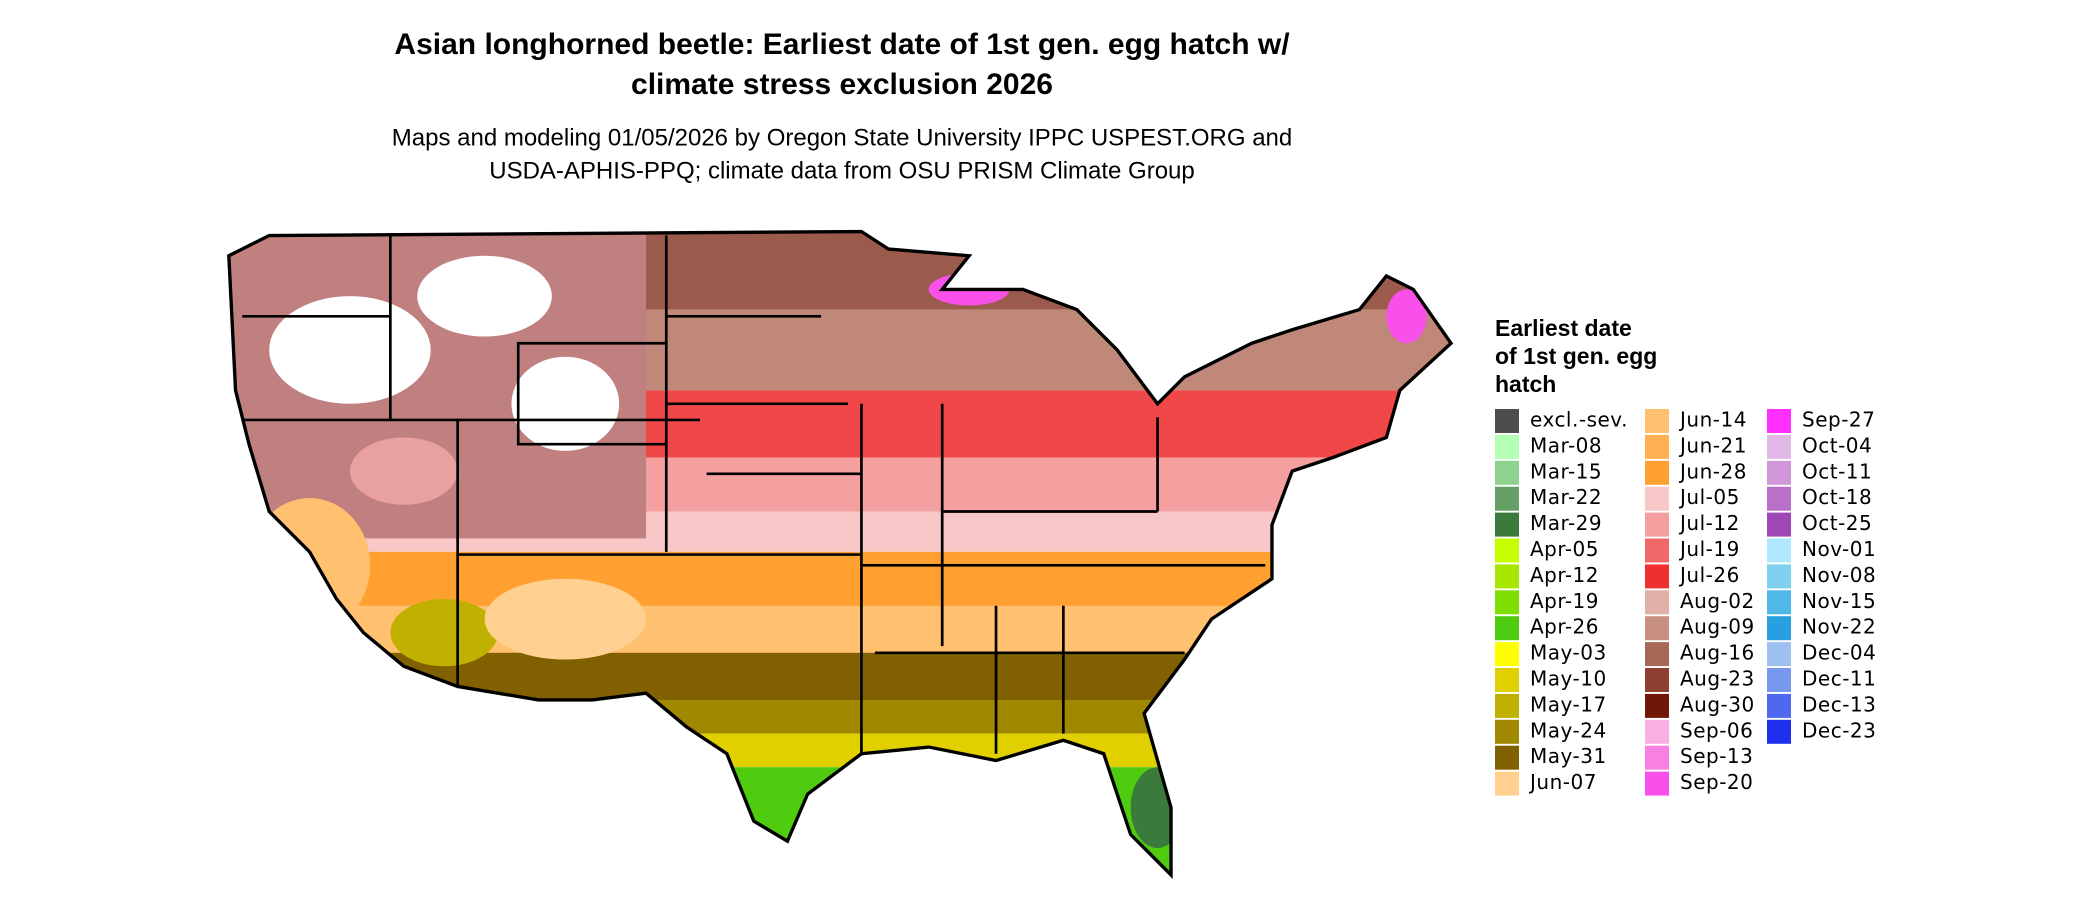  Describe the element at coordinates (1525, 384) in the screenshot. I see `legend-title: hatch` at that location.